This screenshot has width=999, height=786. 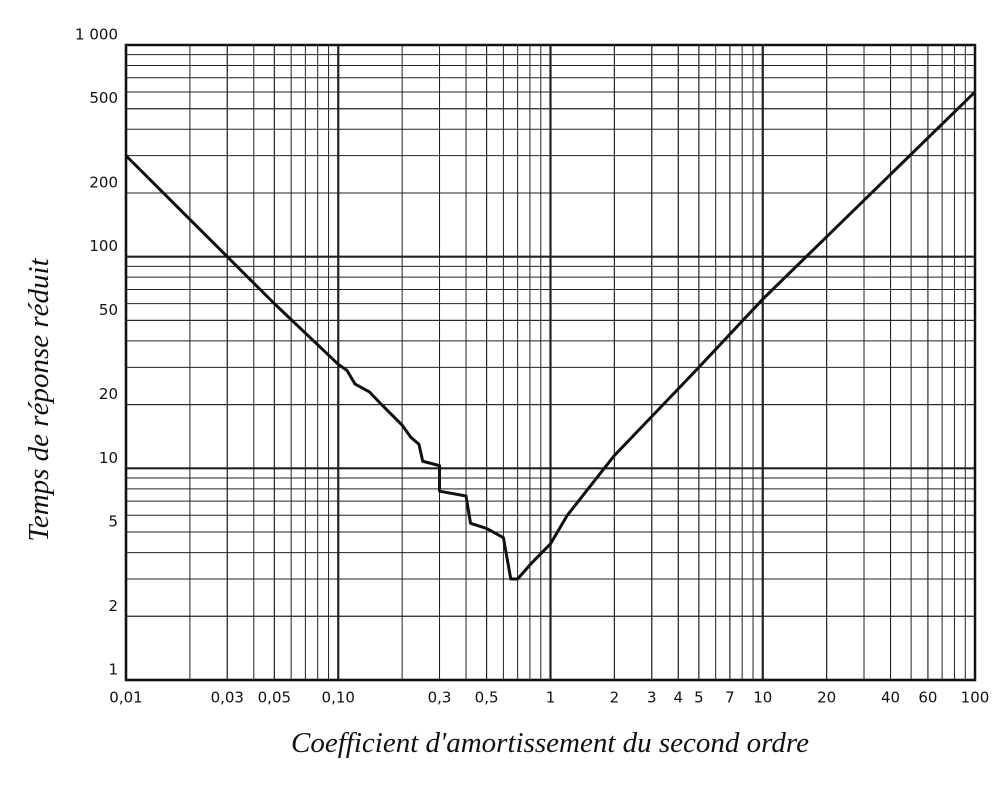 What do you see at coordinates (440, 698) in the screenshot?
I see `x-tick-label: 0,3` at bounding box center [440, 698].